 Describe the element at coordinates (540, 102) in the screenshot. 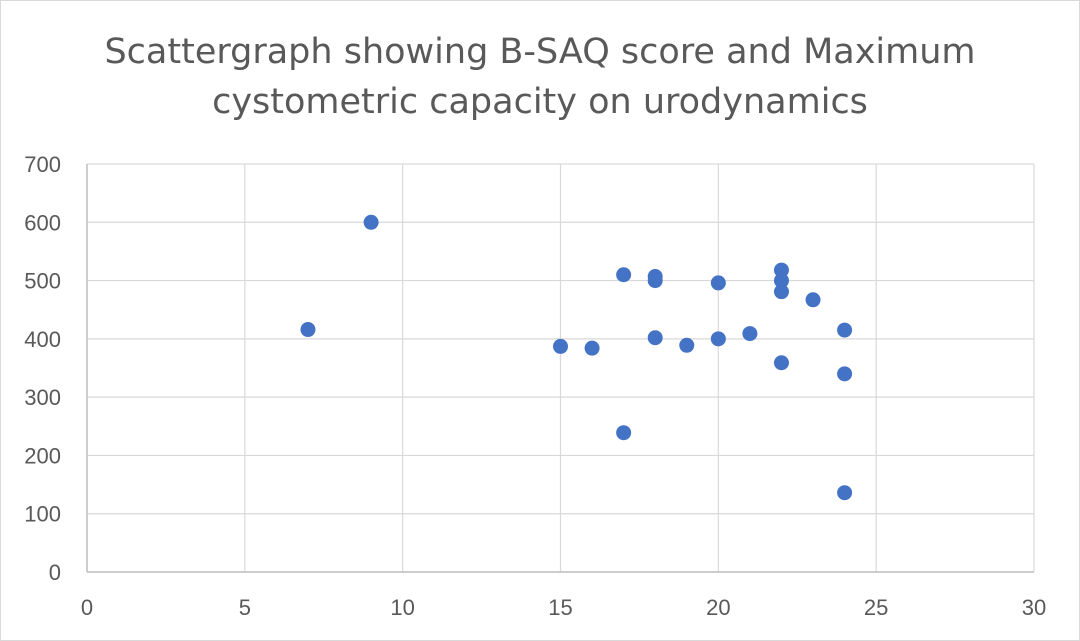

I see `chart-title-line-2: cystometric capacity on urodynamics` at that location.